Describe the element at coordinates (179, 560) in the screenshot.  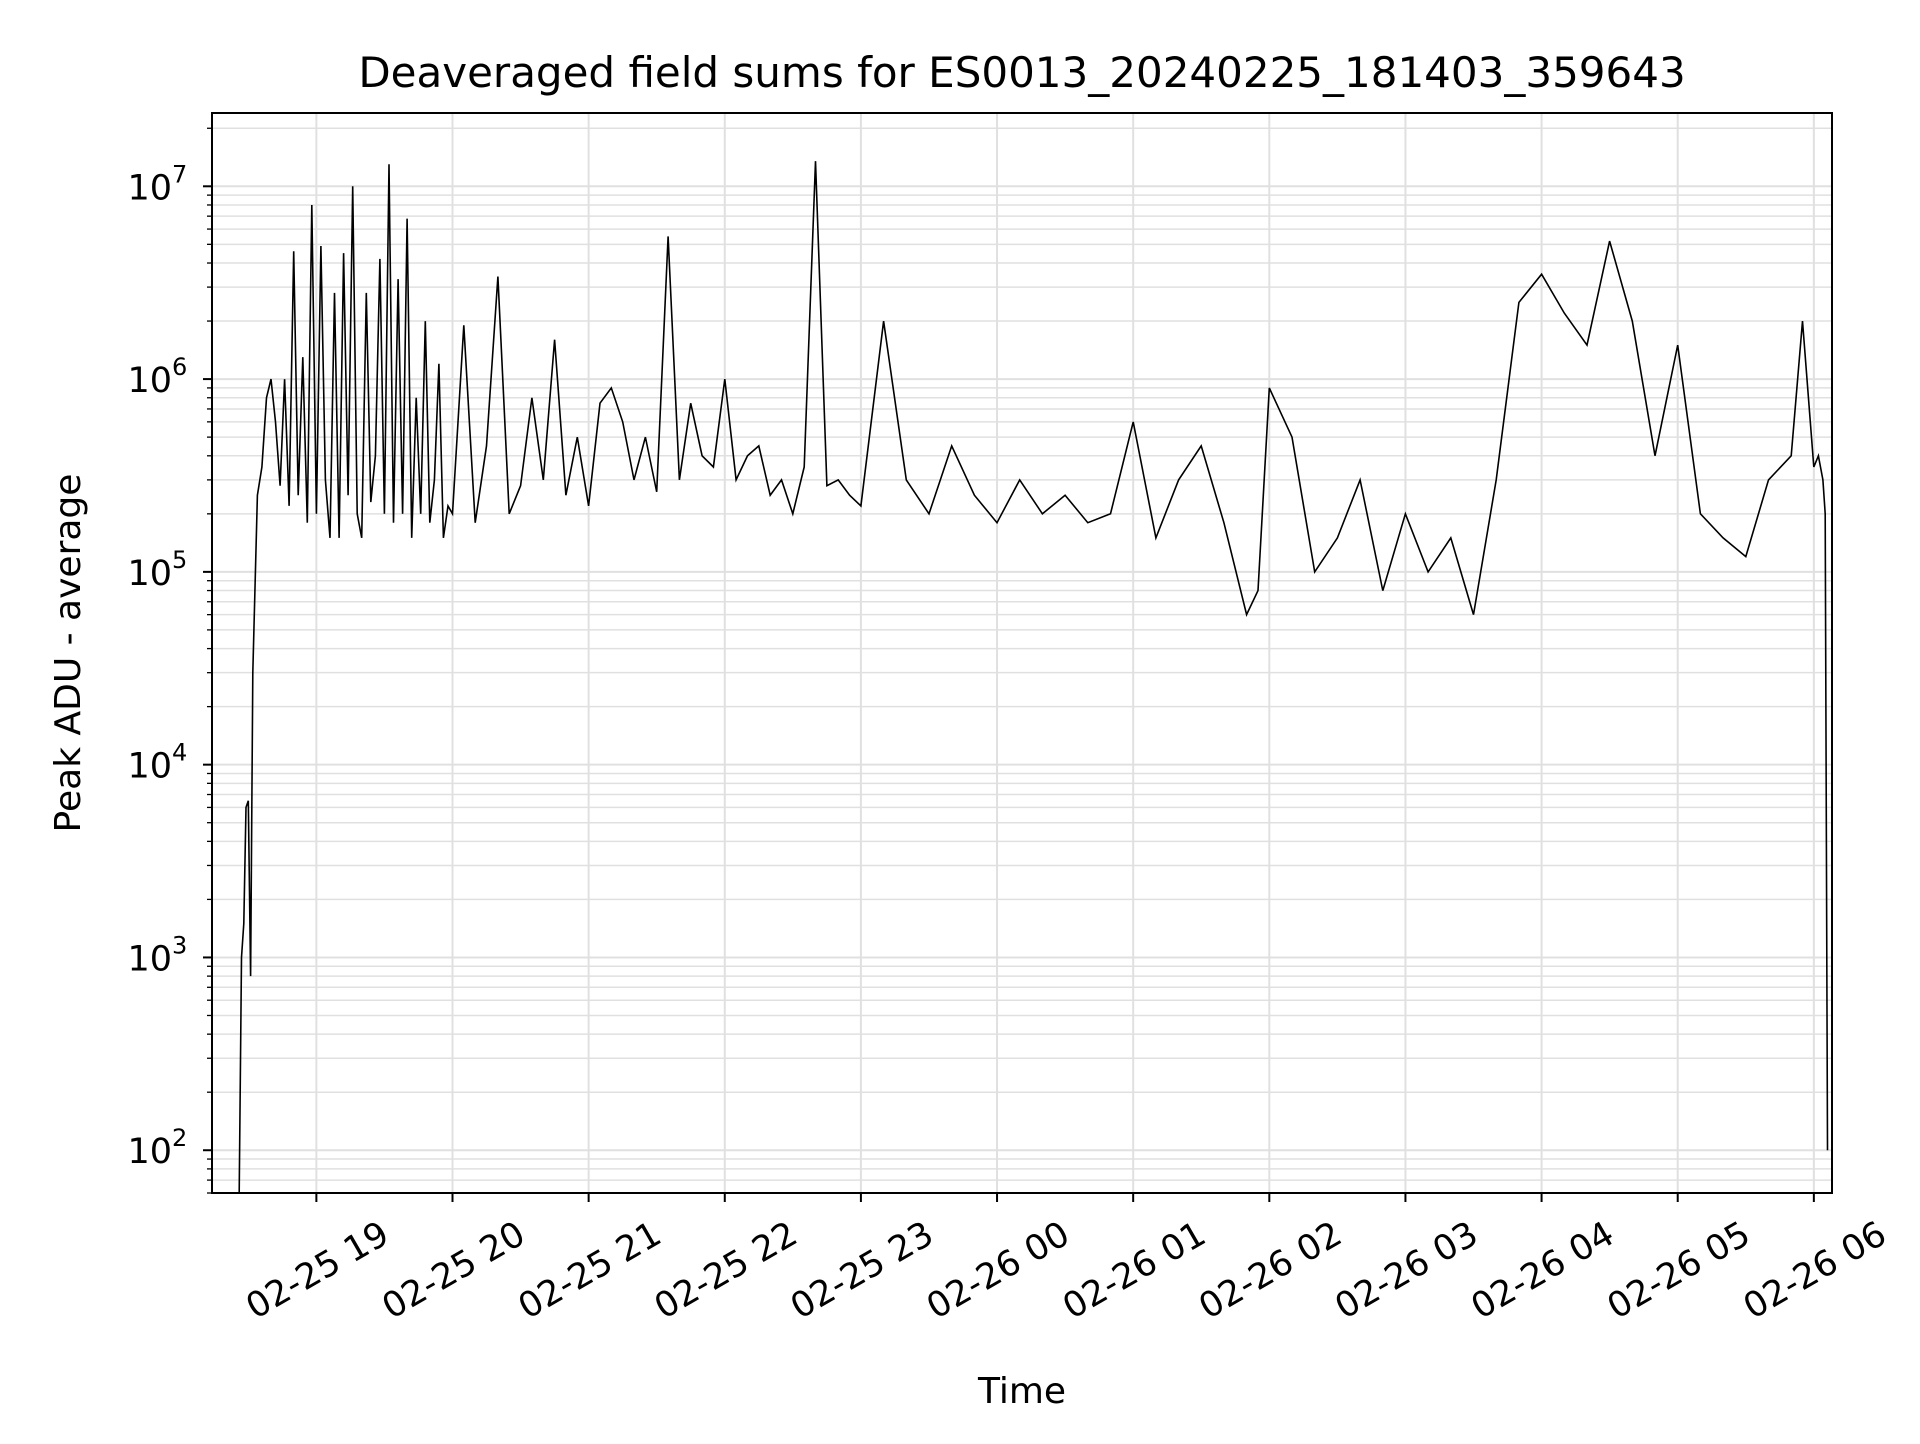
I see `y-tick-label-exponent: 5` at that location.